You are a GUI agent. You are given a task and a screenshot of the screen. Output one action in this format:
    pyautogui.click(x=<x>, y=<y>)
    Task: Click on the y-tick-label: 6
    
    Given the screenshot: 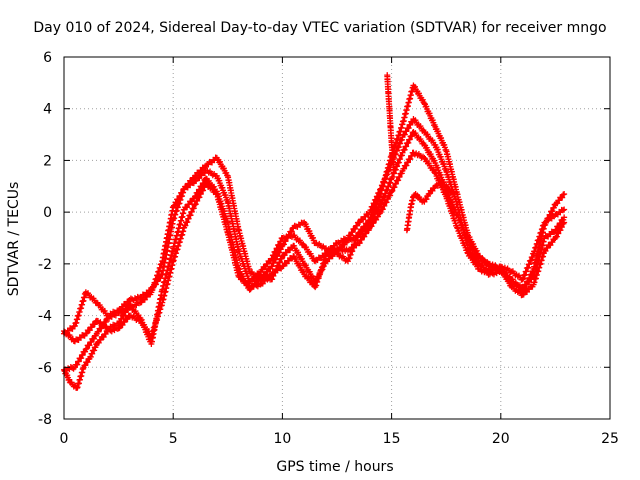 What is the action you would take?
    pyautogui.click(x=47, y=58)
    